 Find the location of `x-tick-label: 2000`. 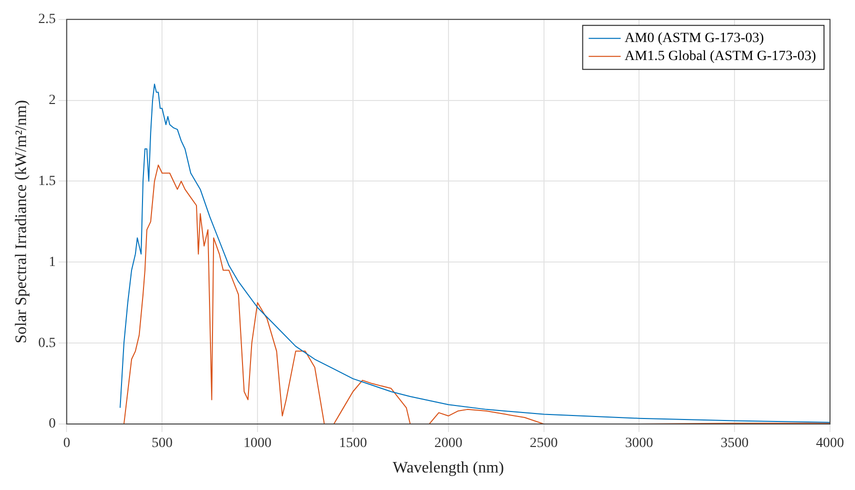

x-tick-label: 2000 is located at coordinates (448, 444).